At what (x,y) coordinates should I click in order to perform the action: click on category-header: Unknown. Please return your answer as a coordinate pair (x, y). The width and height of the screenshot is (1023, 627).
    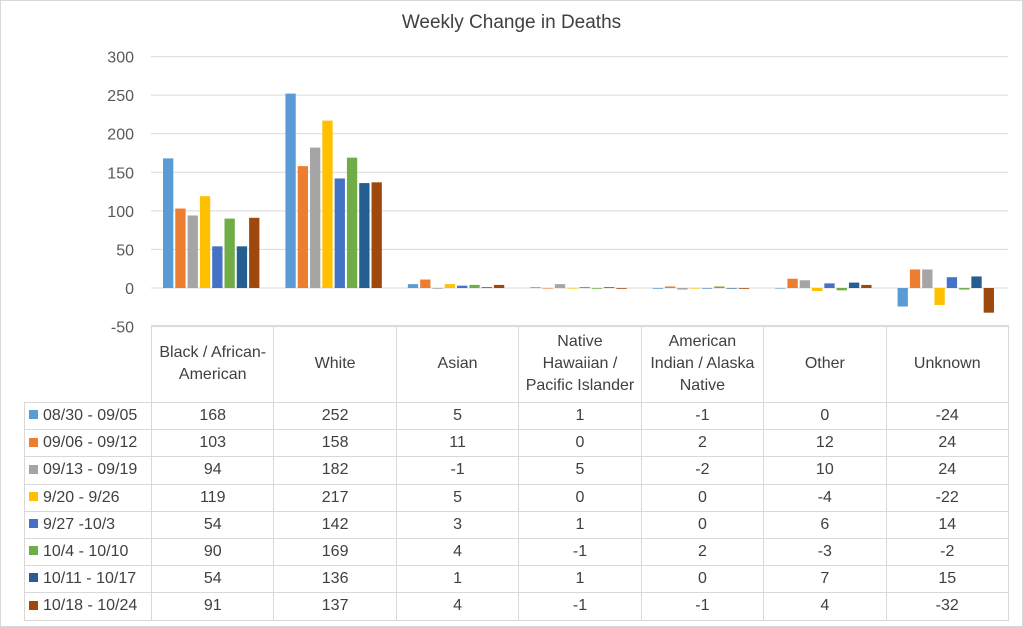
    Looking at the image, I should click on (947, 364).